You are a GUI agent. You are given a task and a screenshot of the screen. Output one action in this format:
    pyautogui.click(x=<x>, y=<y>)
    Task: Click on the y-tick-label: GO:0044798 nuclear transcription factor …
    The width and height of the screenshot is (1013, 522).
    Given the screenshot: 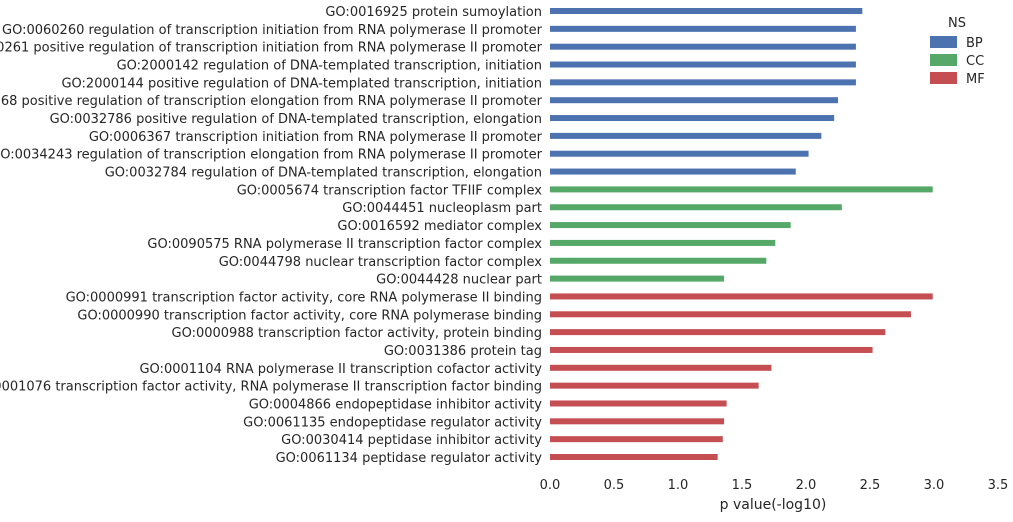 What is the action you would take?
    pyautogui.click(x=381, y=262)
    